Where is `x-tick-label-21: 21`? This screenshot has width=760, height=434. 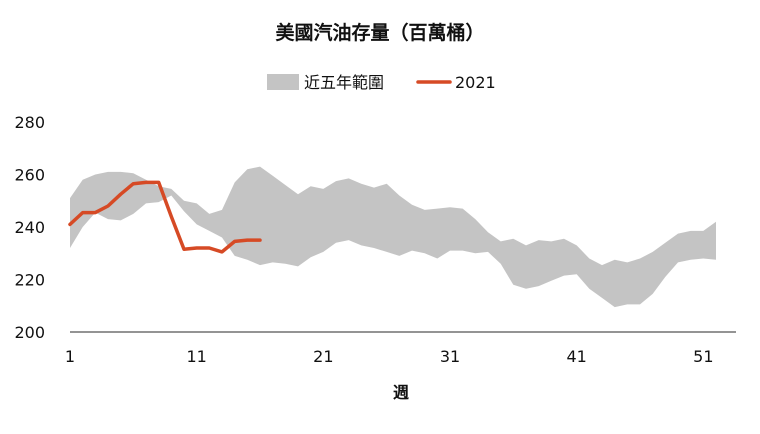
x-tick-label-21: 21 is located at coordinates (323, 356).